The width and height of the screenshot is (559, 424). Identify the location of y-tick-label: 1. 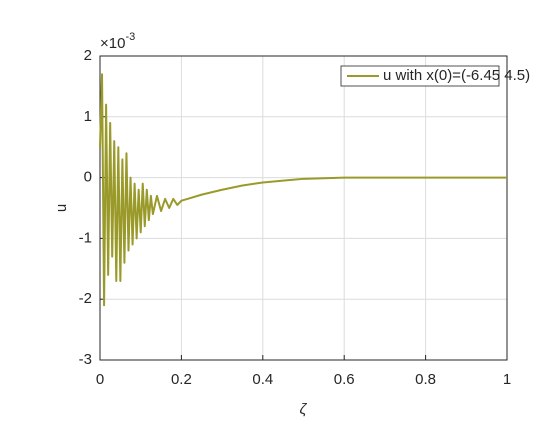
(88, 116).